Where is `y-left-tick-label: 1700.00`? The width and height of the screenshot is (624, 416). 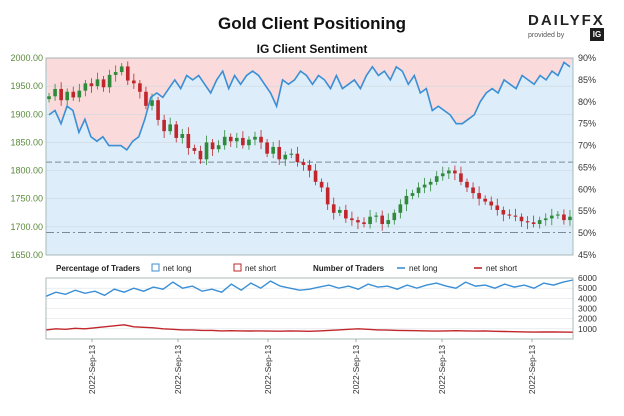 y-left-tick-label: 1700.00 is located at coordinates (26, 227).